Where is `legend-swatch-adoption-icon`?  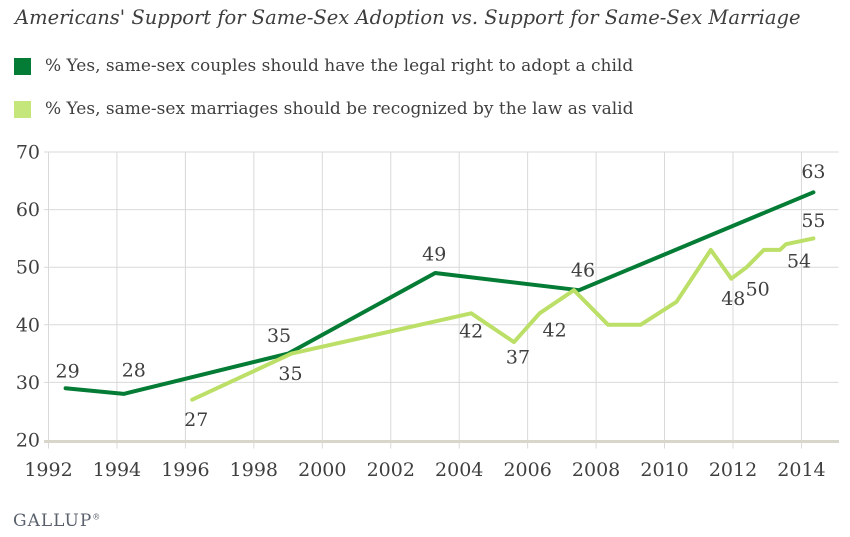 legend-swatch-adoption-icon is located at coordinates (22, 66).